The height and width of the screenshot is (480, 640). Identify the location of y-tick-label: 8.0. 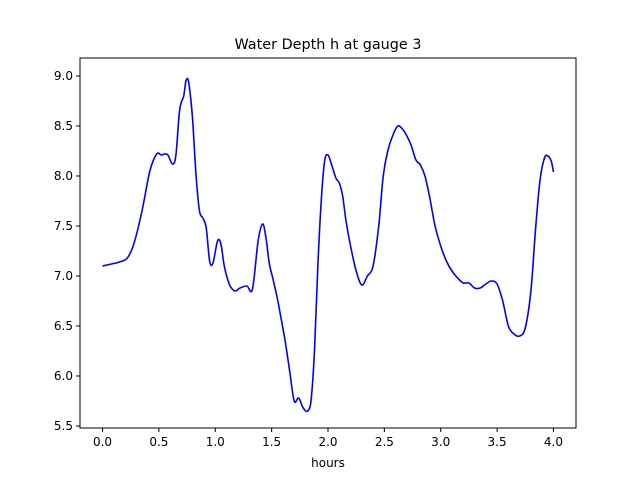
(63, 176).